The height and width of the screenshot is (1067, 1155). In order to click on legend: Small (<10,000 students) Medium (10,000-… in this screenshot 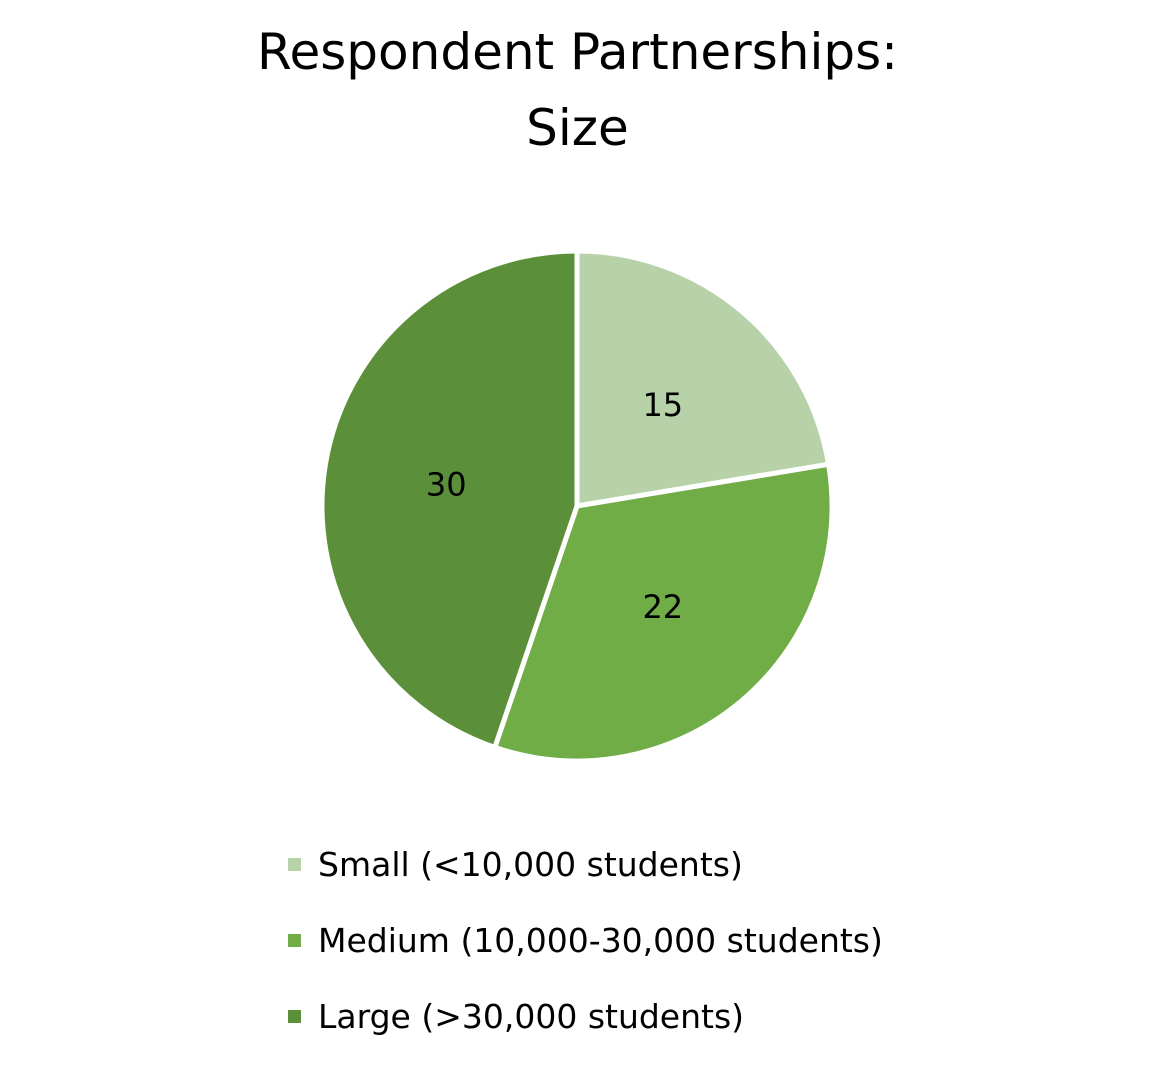, I will do `click(585, 940)`.